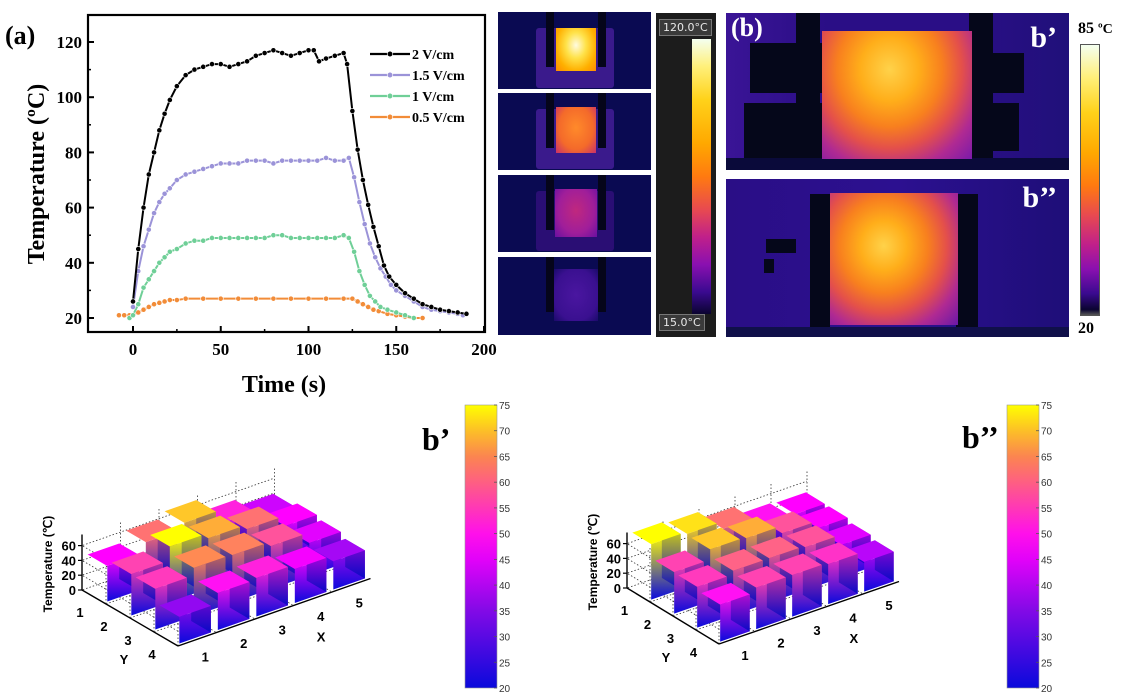 This screenshot has height=698, width=1124. I want to click on x-tick-label: 4, so click(853, 617).